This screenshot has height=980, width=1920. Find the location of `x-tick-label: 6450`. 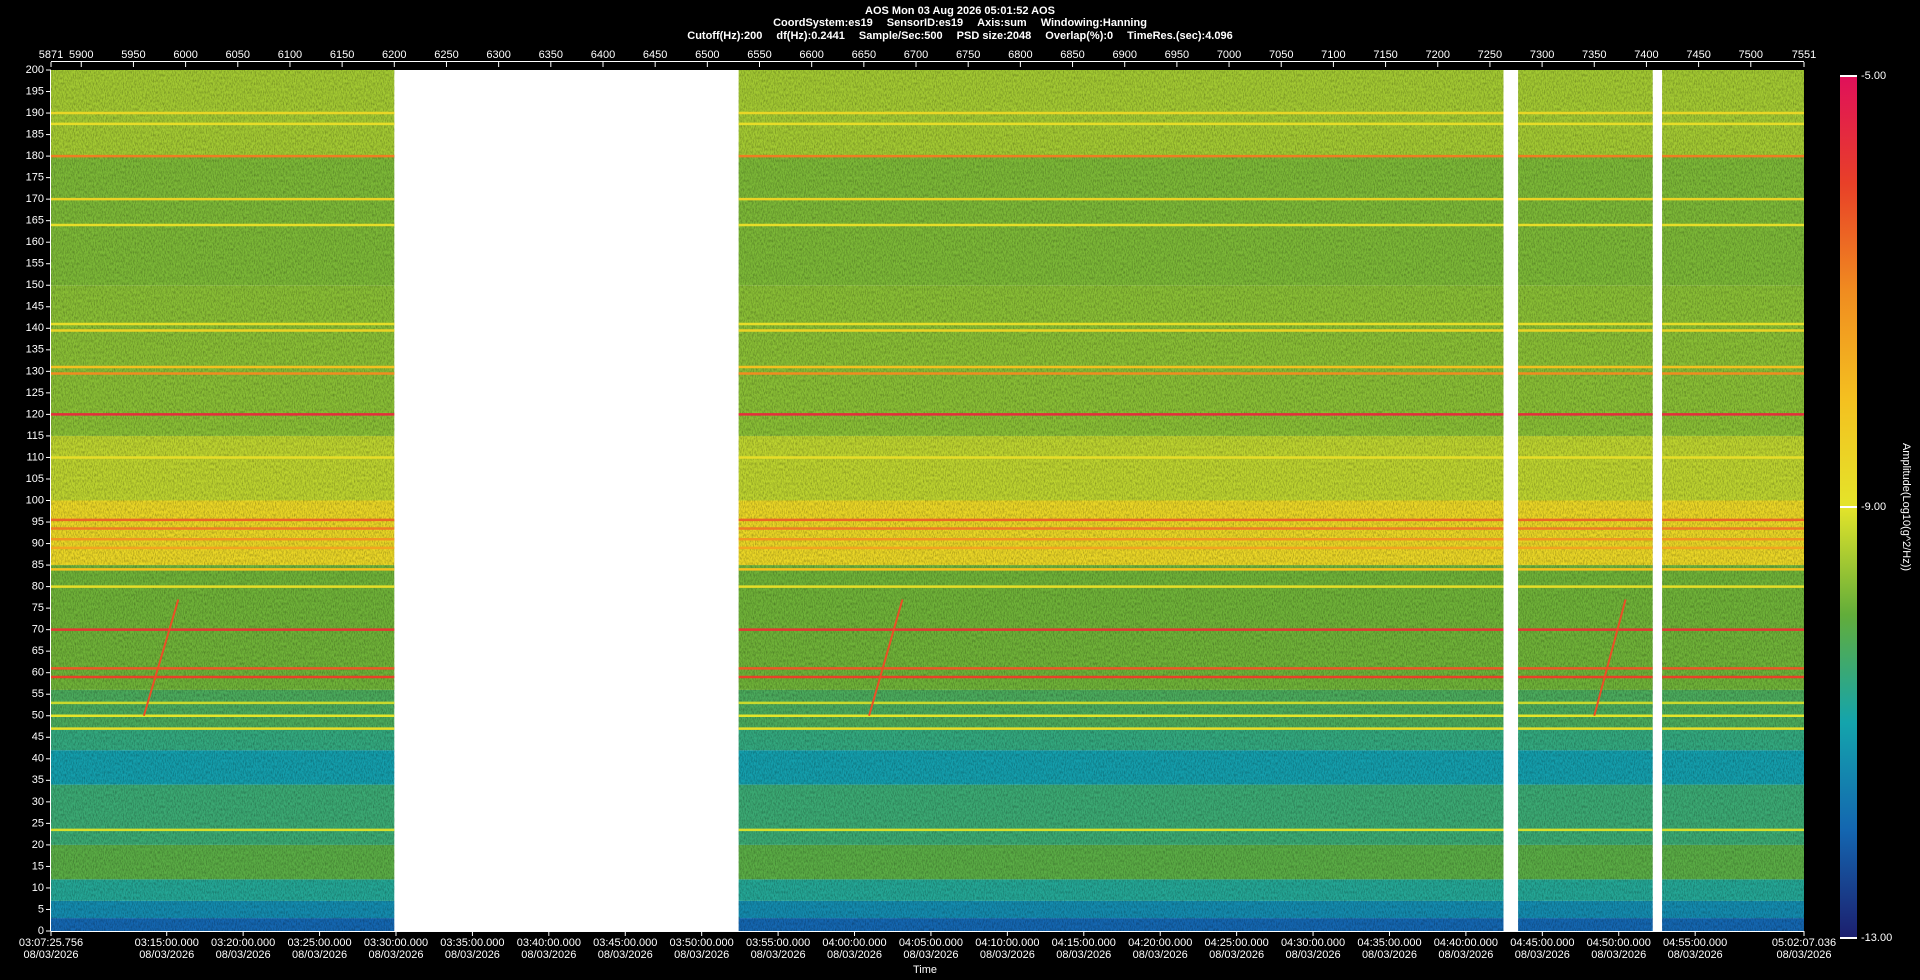

x-tick-label: 6450 is located at coordinates (655, 55).